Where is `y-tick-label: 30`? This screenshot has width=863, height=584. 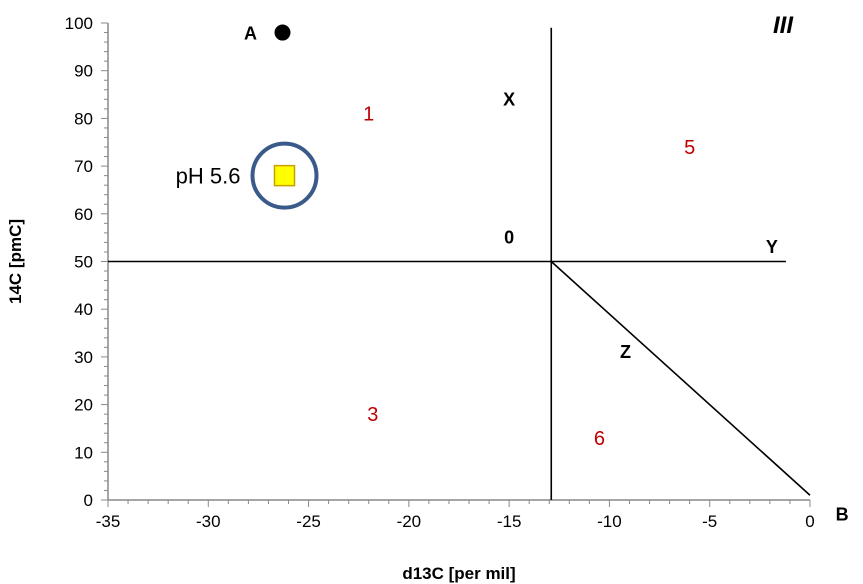 y-tick-label: 30 is located at coordinates (83, 357).